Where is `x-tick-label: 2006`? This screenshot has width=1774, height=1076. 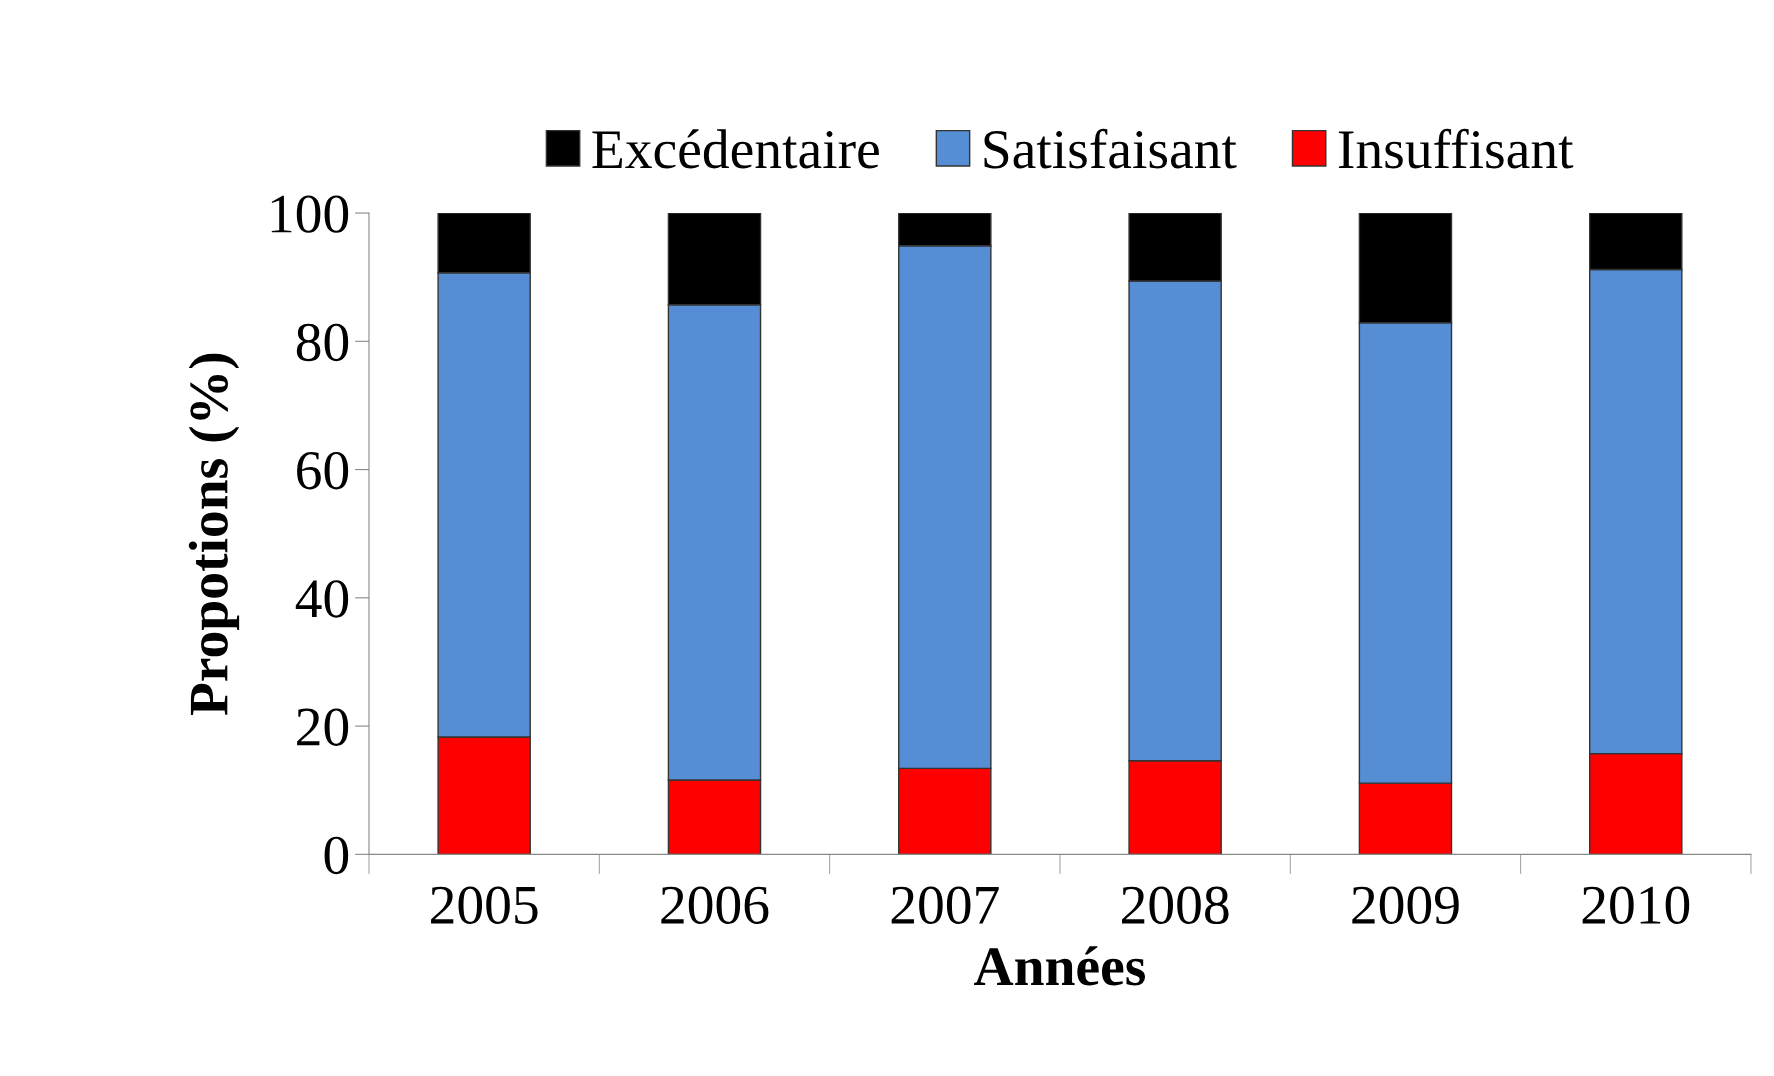
x-tick-label: 2006 is located at coordinates (715, 905).